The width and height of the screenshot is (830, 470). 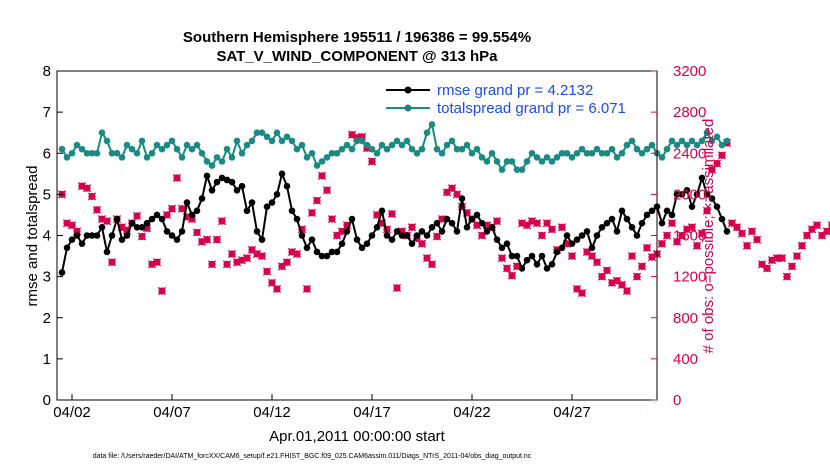 What do you see at coordinates (685, 359) in the screenshot?
I see `right-y-tick-label: 400` at bounding box center [685, 359].